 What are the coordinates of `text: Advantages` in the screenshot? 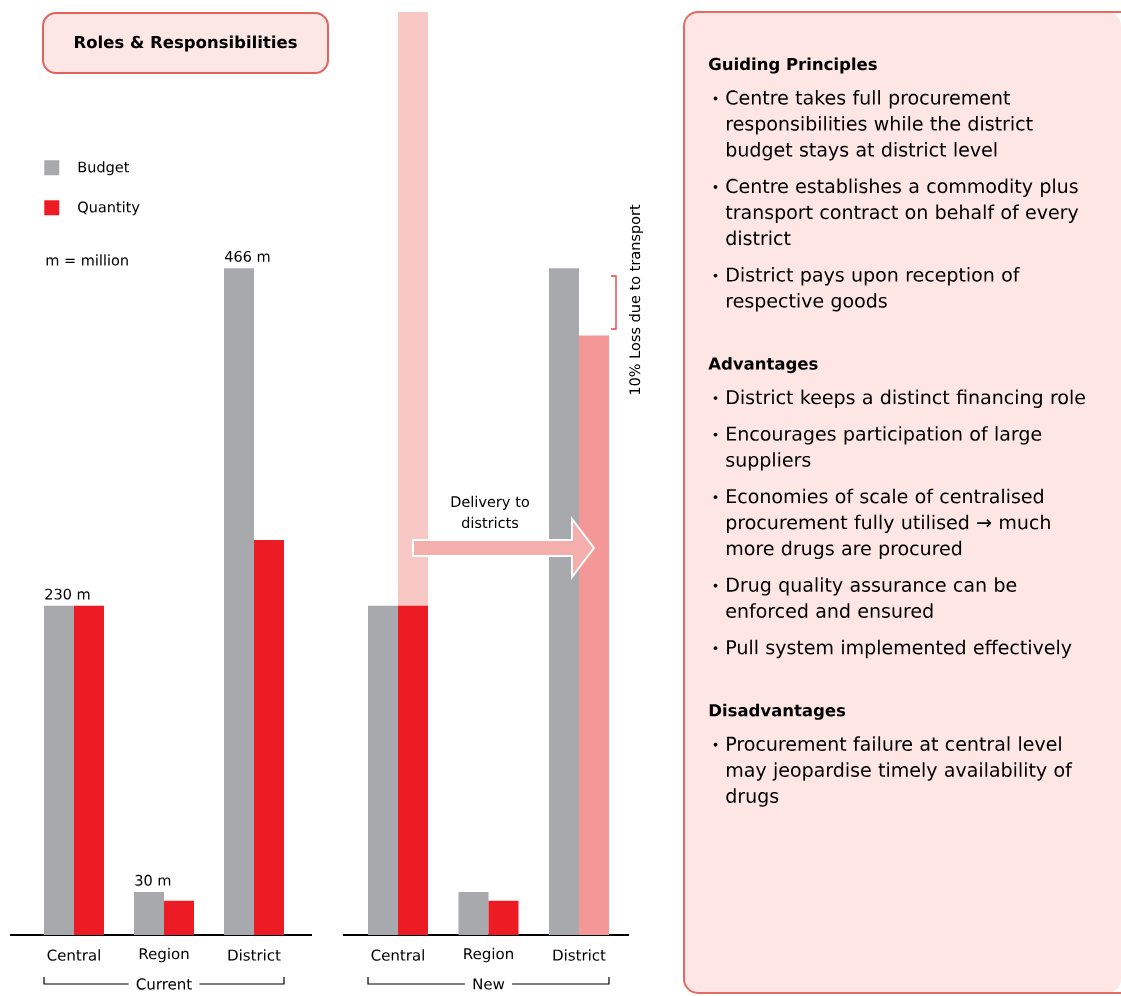 It's located at (763, 365).